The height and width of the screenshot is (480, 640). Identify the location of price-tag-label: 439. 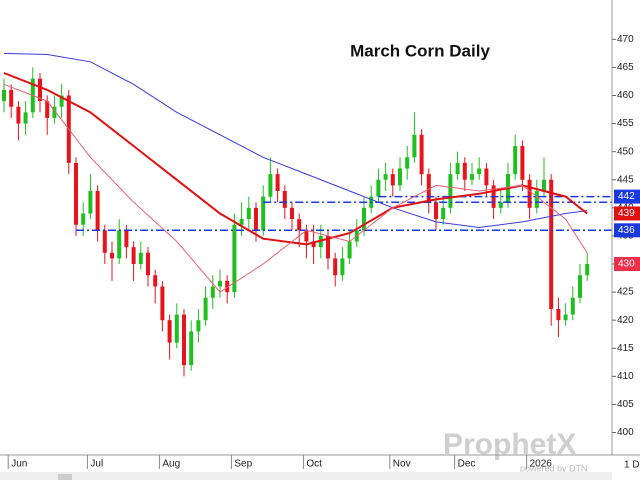
(626, 213).